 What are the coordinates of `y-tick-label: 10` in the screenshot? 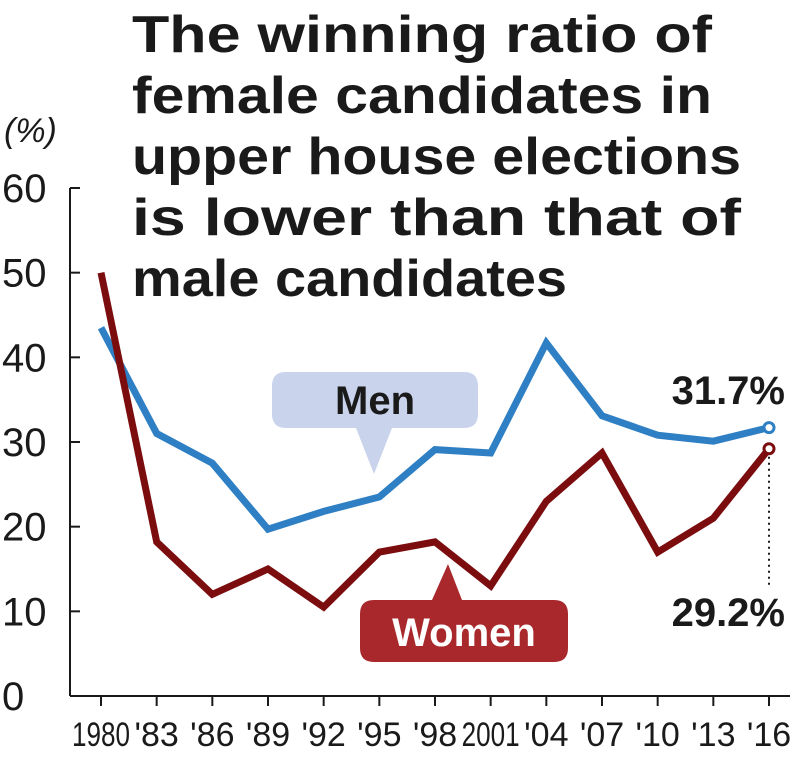 It's located at (24, 612).